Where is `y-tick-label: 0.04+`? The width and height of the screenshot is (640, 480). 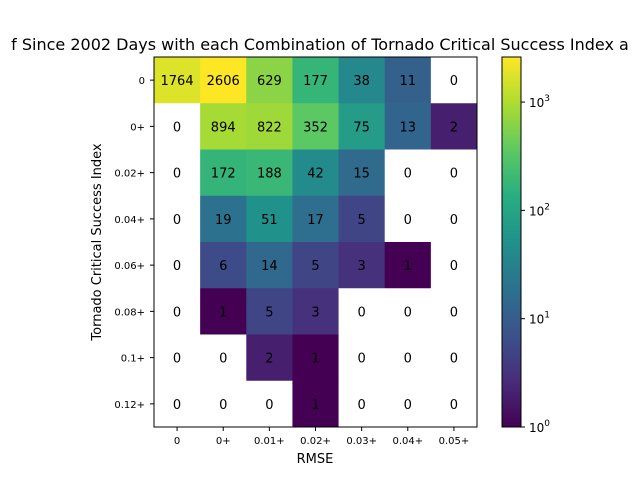 y-tick-label: 0.04+ is located at coordinates (129, 220).